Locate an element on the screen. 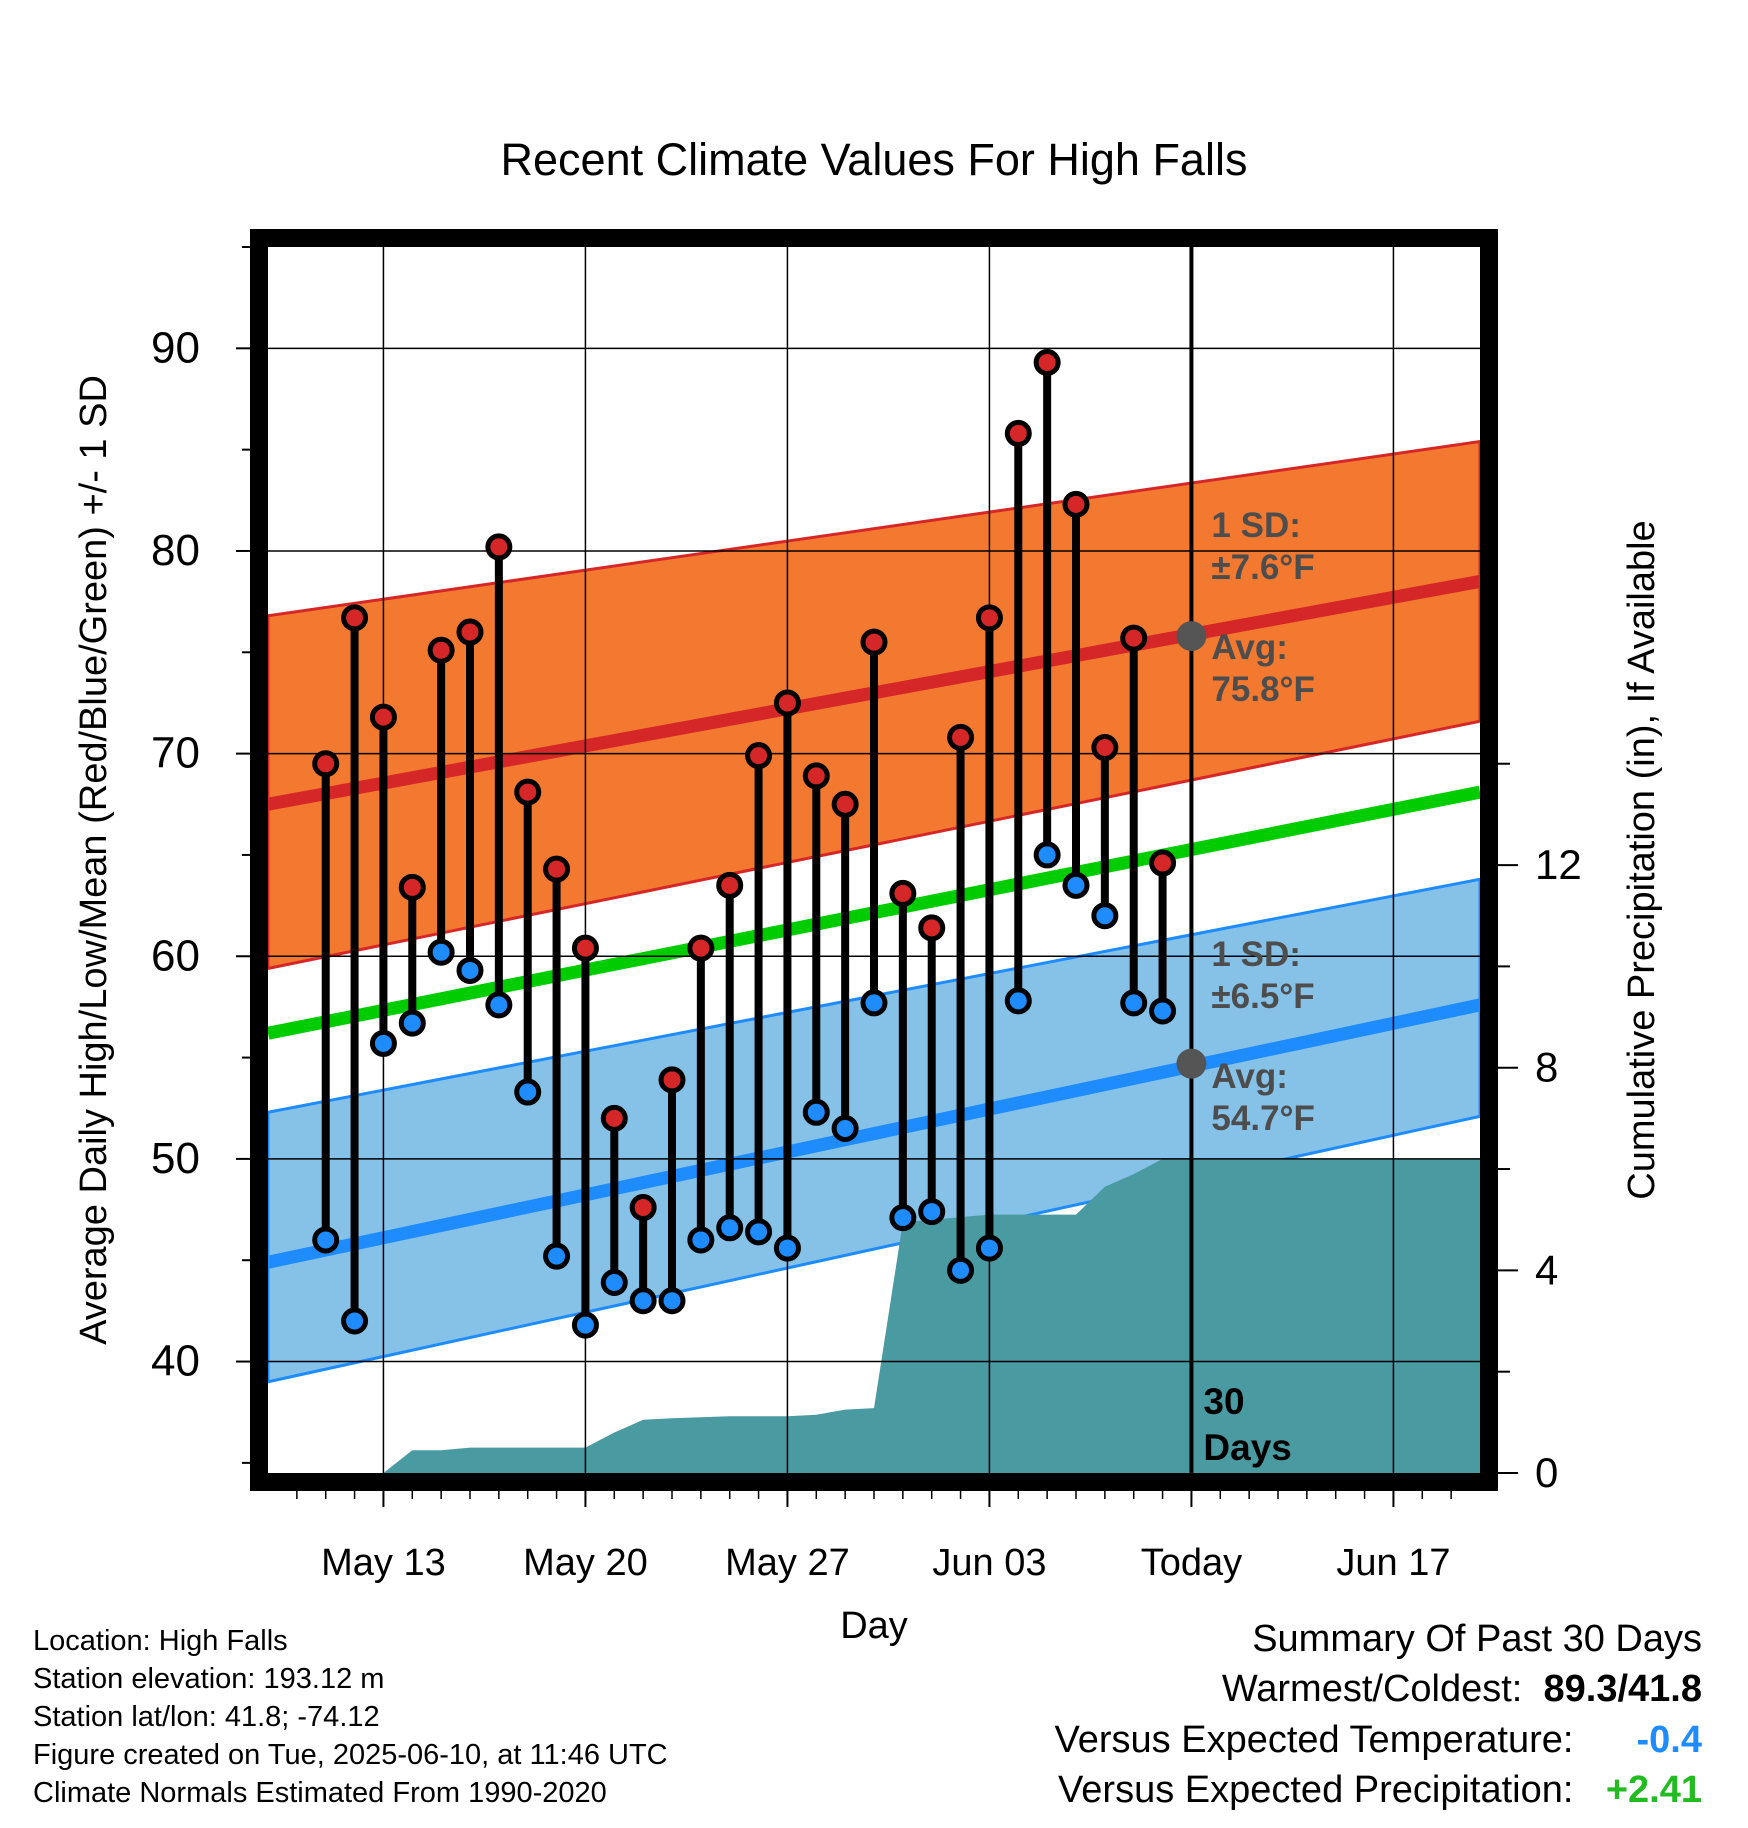  elevation-text: Station elevation: 193.12 m is located at coordinates (209, 1679).